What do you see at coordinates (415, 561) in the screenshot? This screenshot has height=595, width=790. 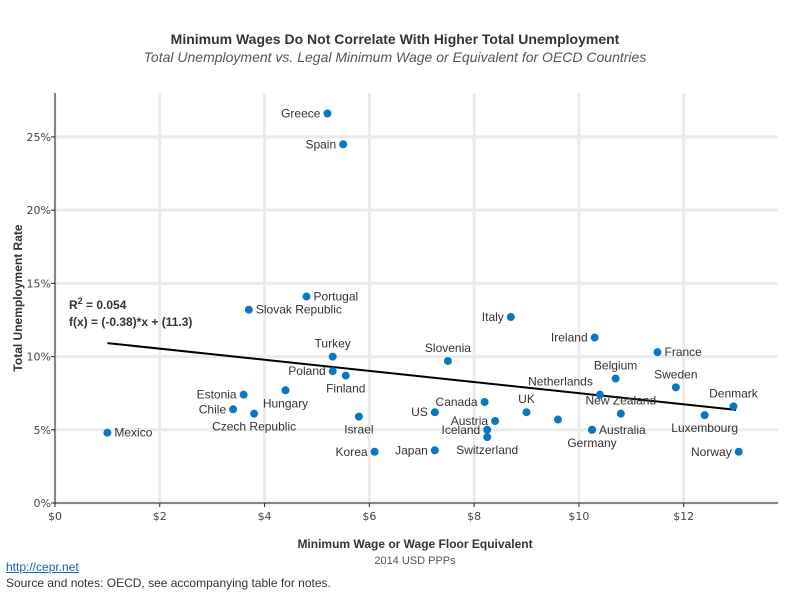 I see `x-axis-subtitle: 2014 USD PPPs` at bounding box center [415, 561].